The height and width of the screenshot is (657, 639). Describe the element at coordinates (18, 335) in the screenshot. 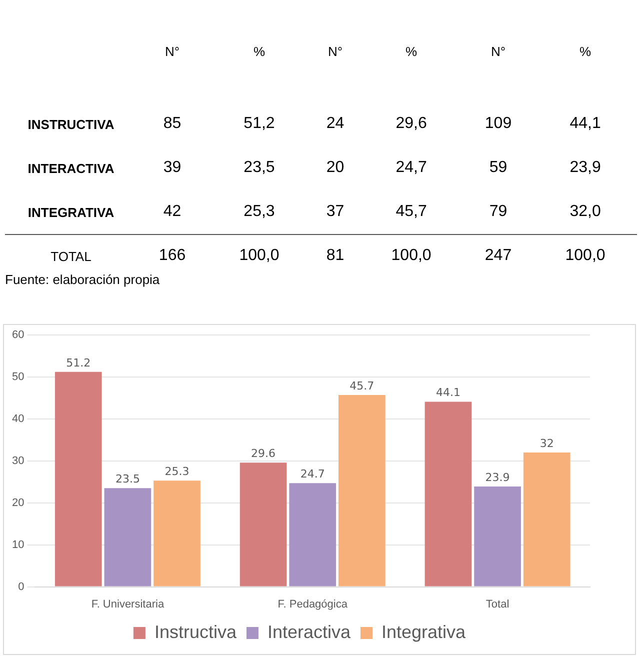

I see `y-tick-label: 60` at that location.